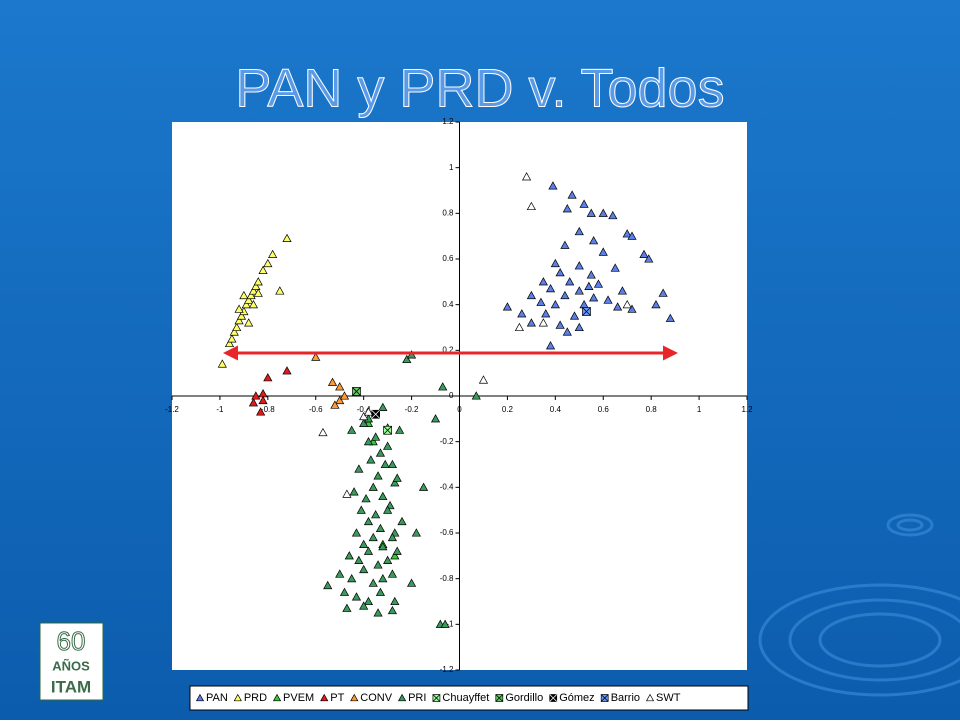 The width and height of the screenshot is (960, 725). What do you see at coordinates (699, 409) in the screenshot?
I see `x-tick-label: 1` at bounding box center [699, 409].